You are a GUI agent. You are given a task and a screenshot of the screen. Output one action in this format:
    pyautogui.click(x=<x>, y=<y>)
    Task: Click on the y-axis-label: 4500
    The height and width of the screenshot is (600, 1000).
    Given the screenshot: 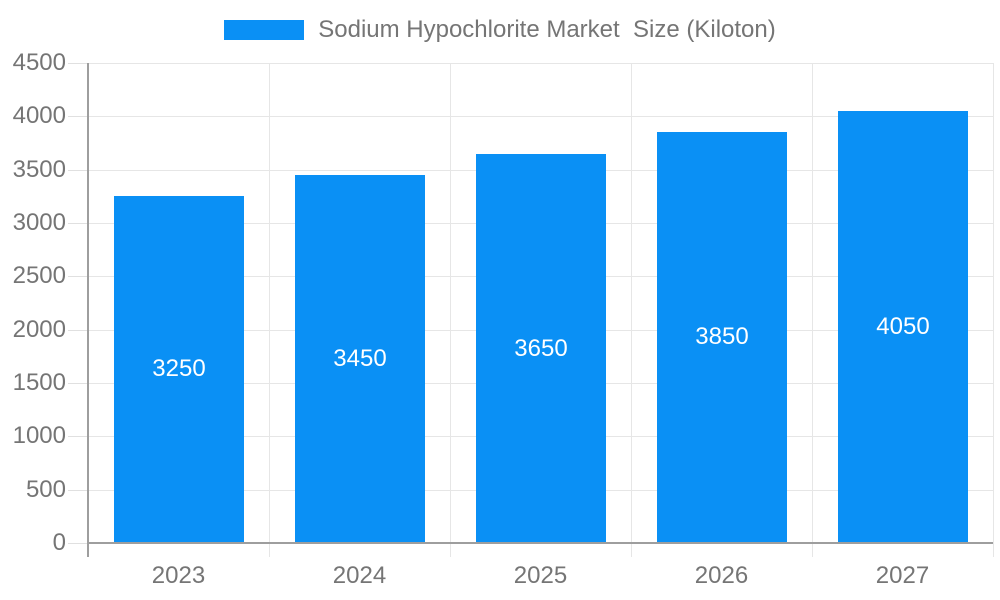 What is the action you would take?
    pyautogui.click(x=39, y=62)
    